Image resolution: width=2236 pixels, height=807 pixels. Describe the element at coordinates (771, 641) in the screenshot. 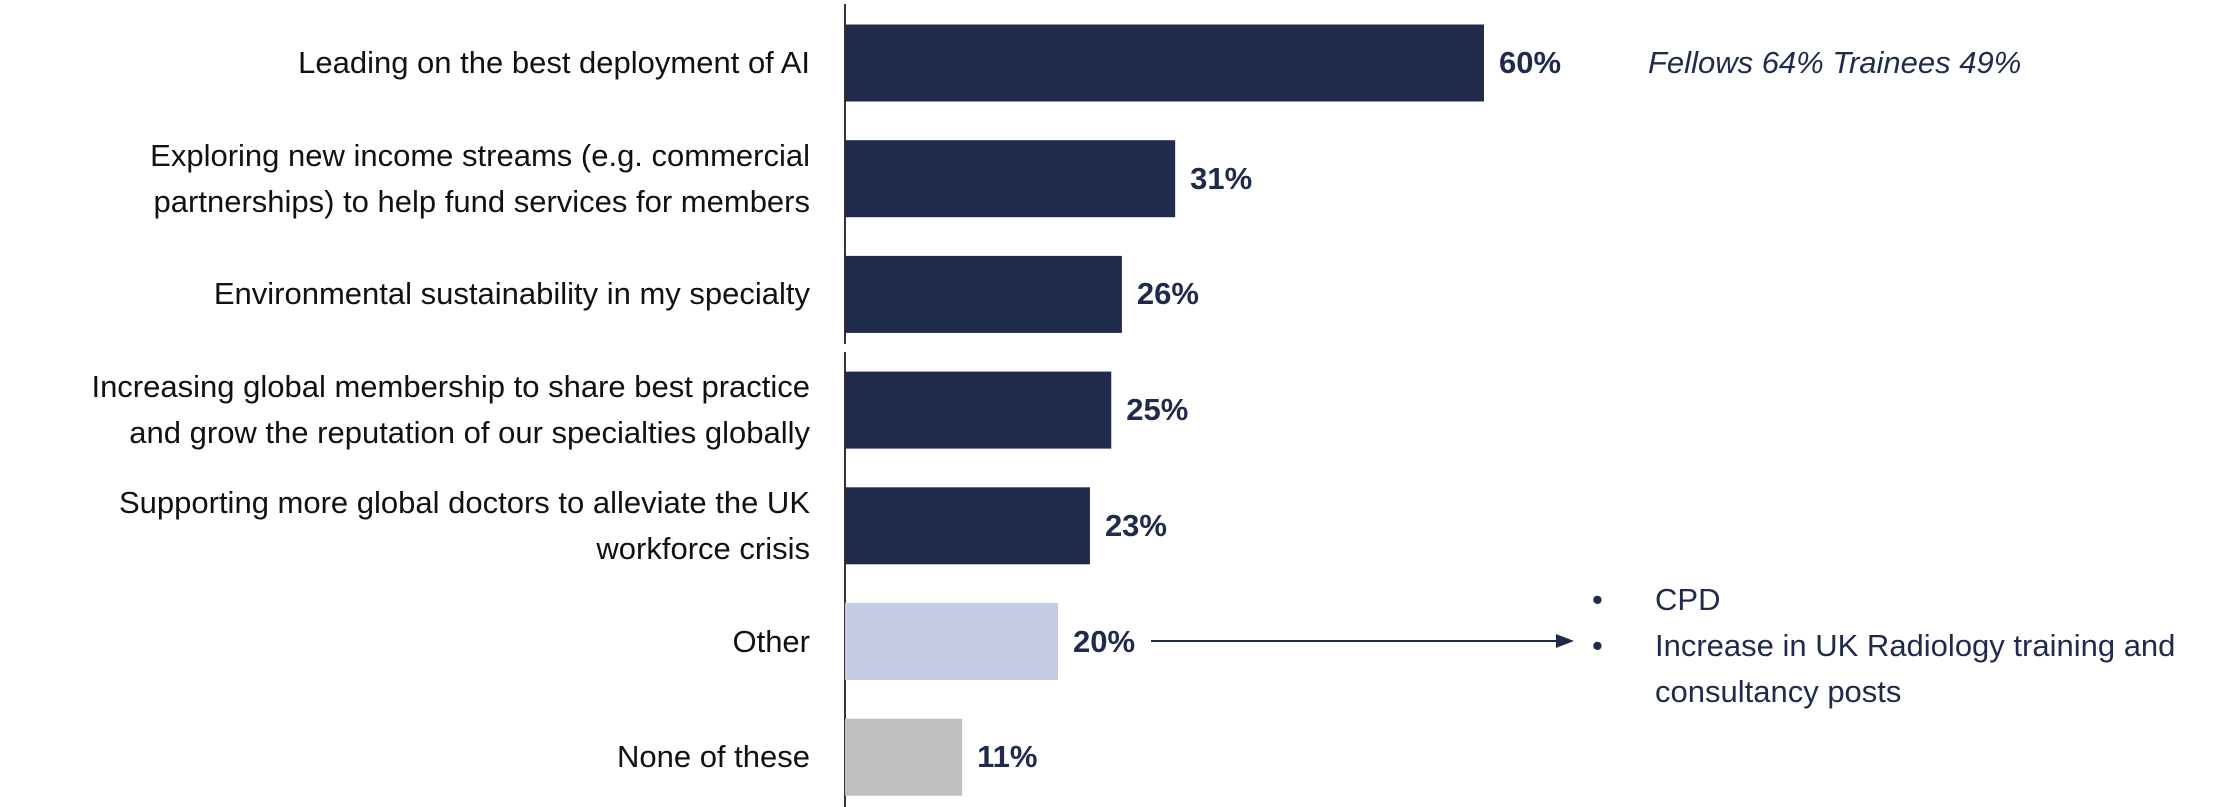

I see `category-label: Other` at that location.